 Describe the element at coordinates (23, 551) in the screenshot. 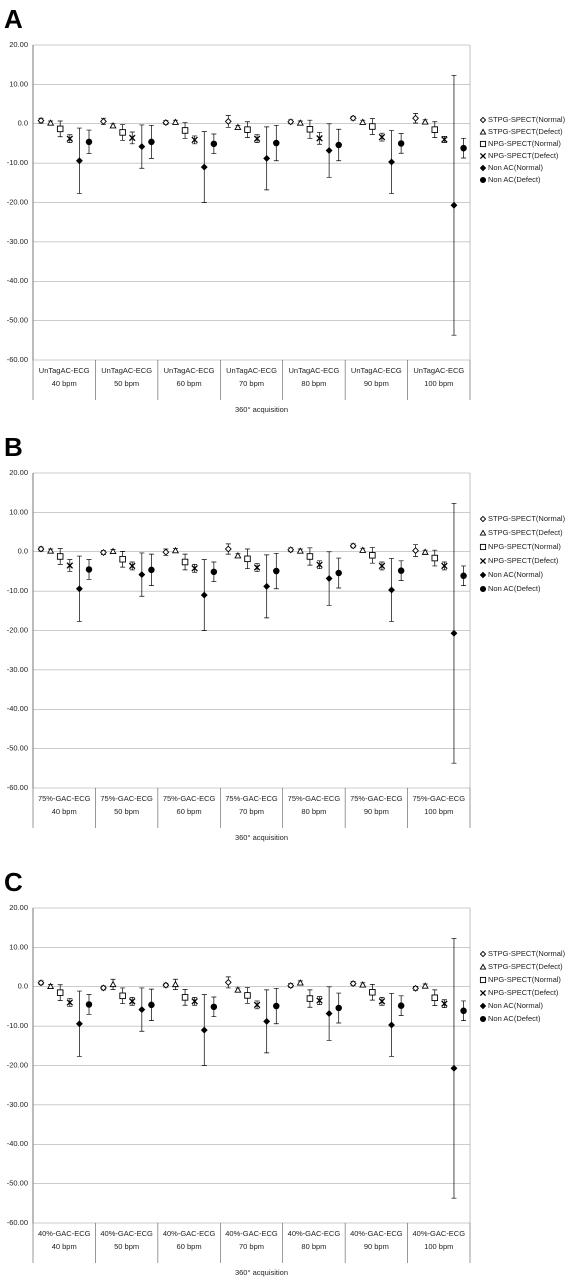

I see `y-tick-label: 0.0` at that location.